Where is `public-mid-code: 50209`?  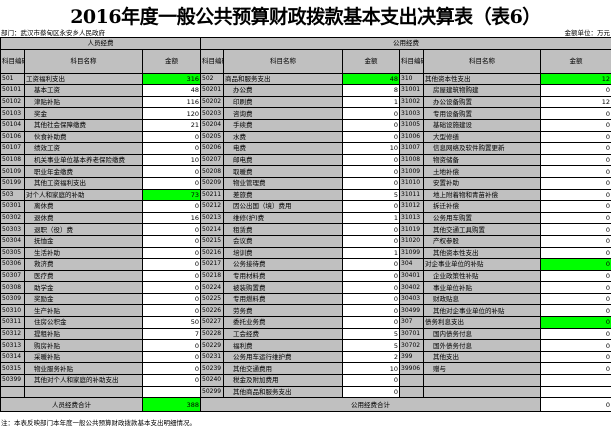
public-mid-code: 50209 is located at coordinates (212, 183).